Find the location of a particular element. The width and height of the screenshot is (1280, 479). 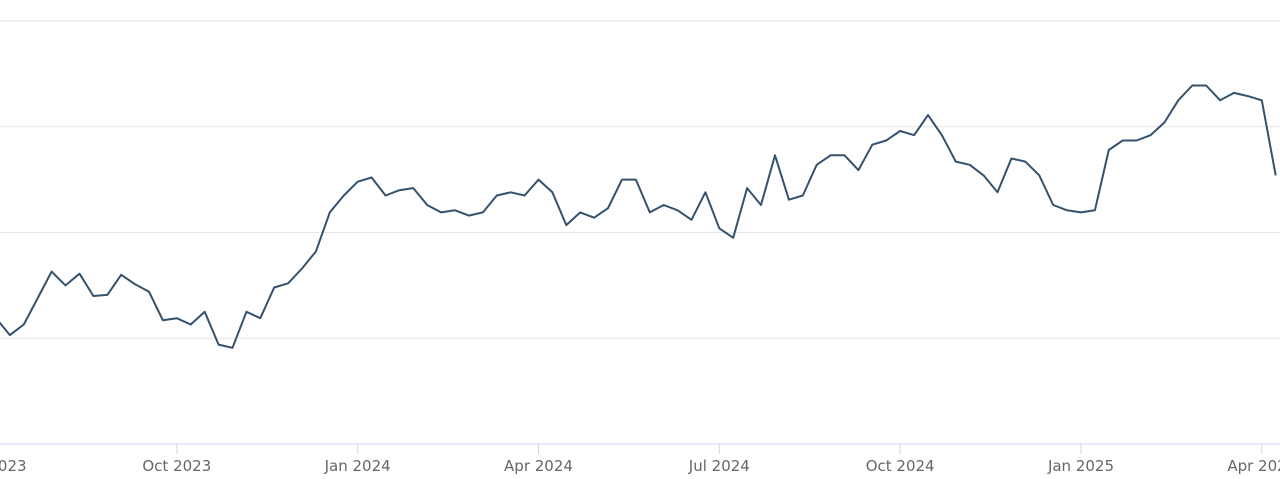

x-tick-label: Oct 2023 is located at coordinates (176, 466).